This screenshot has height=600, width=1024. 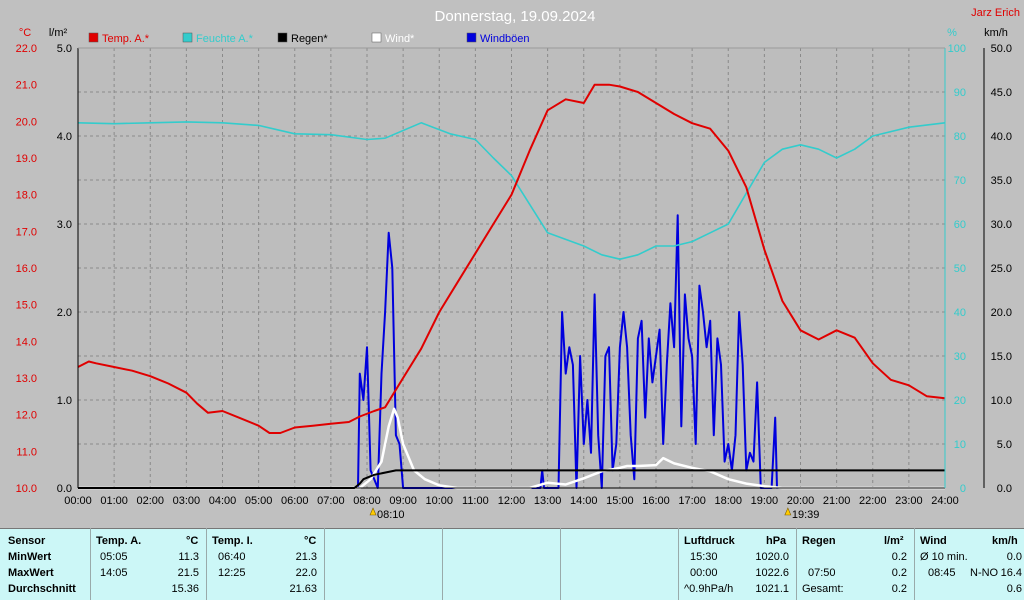 I want to click on temp-a-unit: °C, so click(x=192, y=541).